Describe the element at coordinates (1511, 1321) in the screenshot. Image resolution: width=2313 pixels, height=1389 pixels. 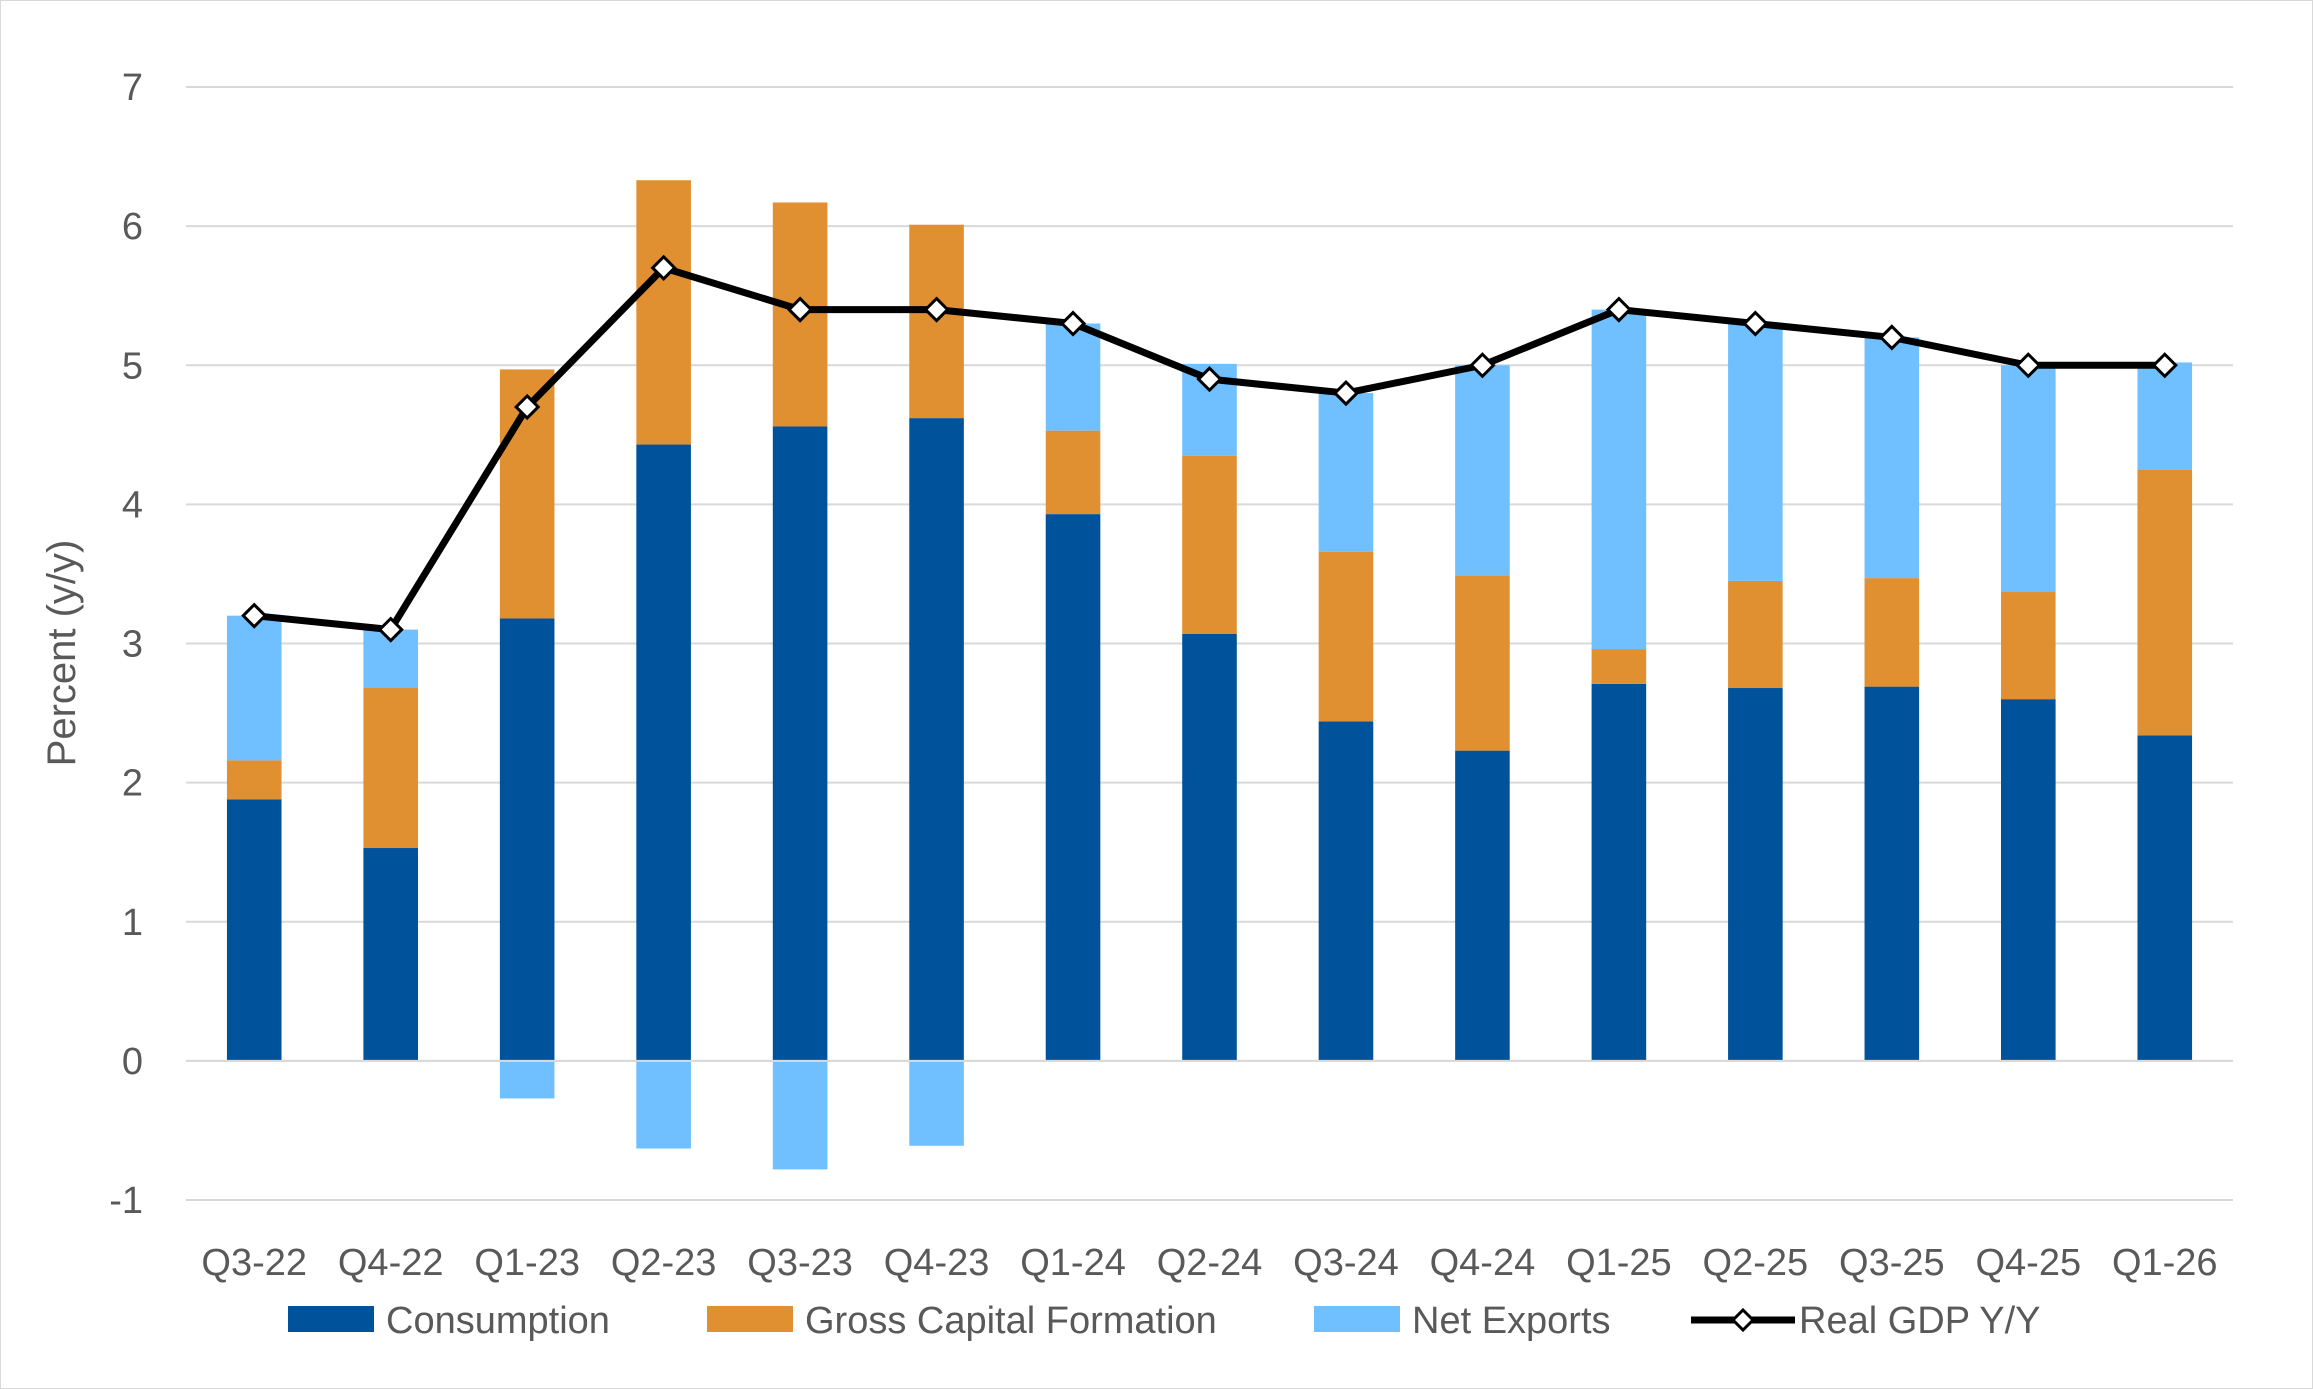
I see `legend-label: Net Exports` at that location.